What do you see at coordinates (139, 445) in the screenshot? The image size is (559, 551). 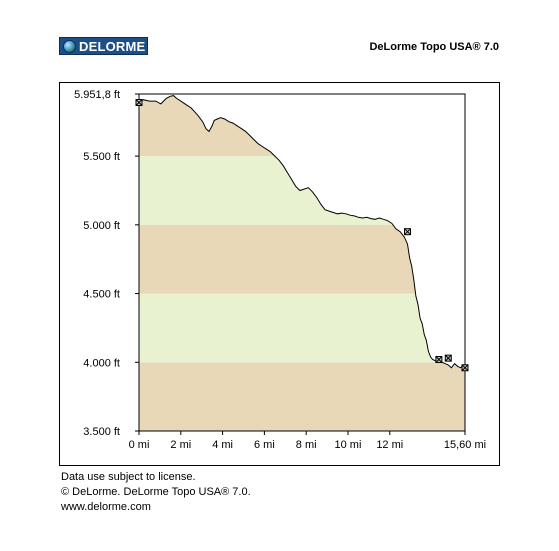 I see `x-tick-label-0: 0 mi` at bounding box center [139, 445].